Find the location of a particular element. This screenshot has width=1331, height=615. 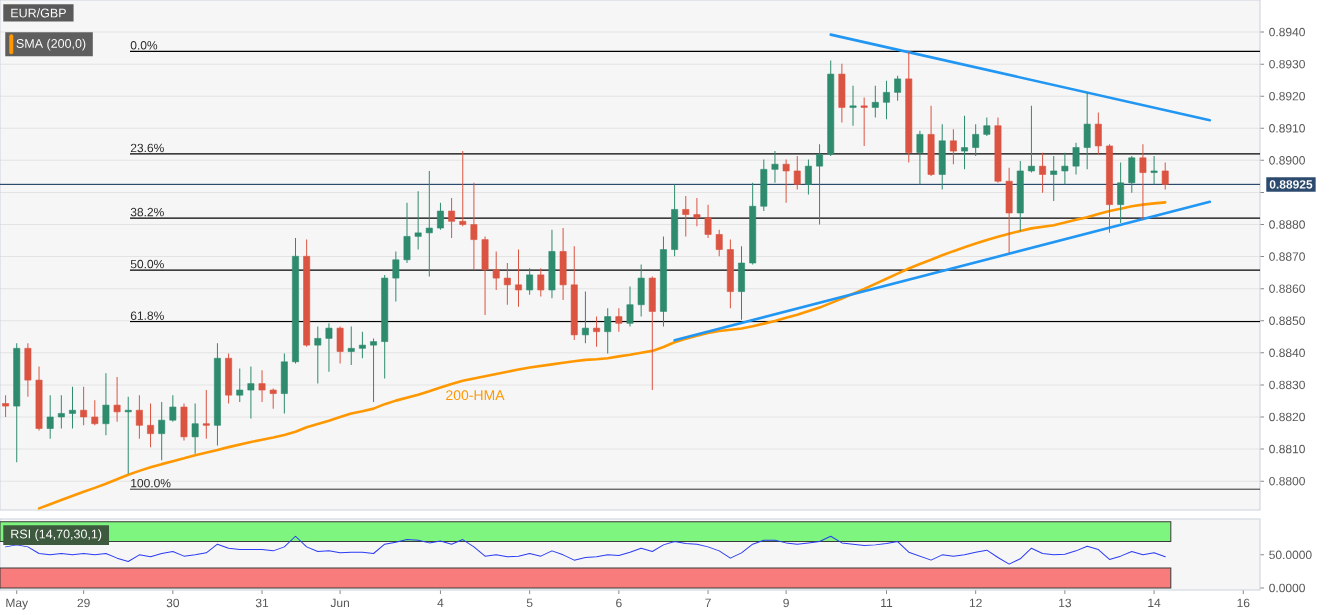

x-tick-label: 31 is located at coordinates (262, 603).